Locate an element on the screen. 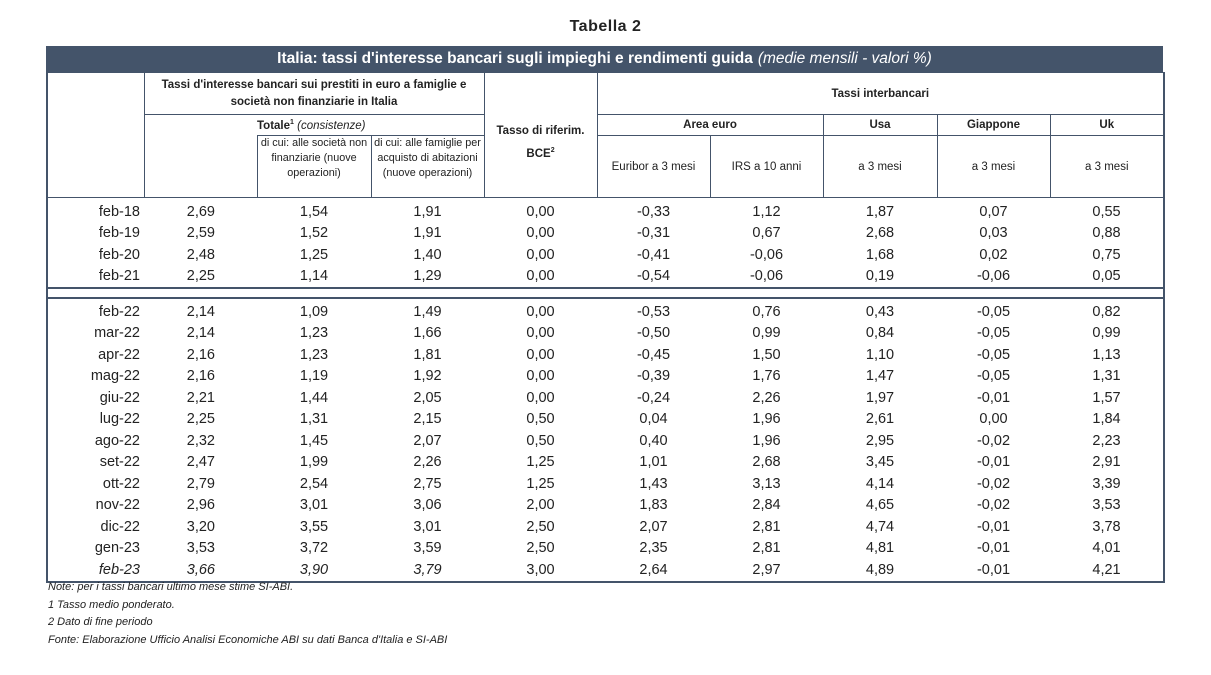 The width and height of the screenshot is (1211, 675). table-cell: 4,21 is located at coordinates (1106, 569).